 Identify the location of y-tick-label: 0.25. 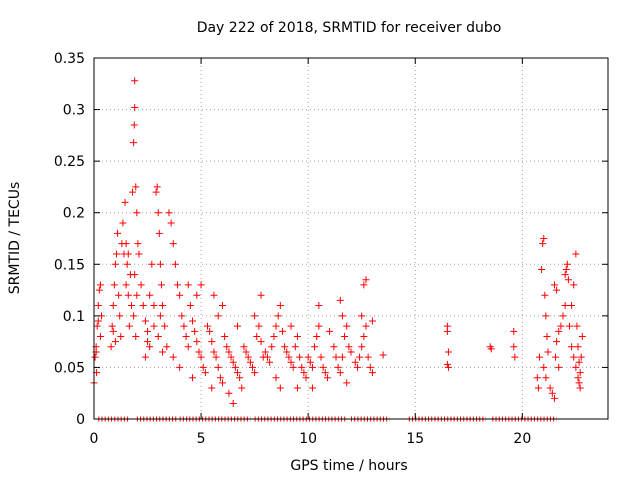
(69, 162).